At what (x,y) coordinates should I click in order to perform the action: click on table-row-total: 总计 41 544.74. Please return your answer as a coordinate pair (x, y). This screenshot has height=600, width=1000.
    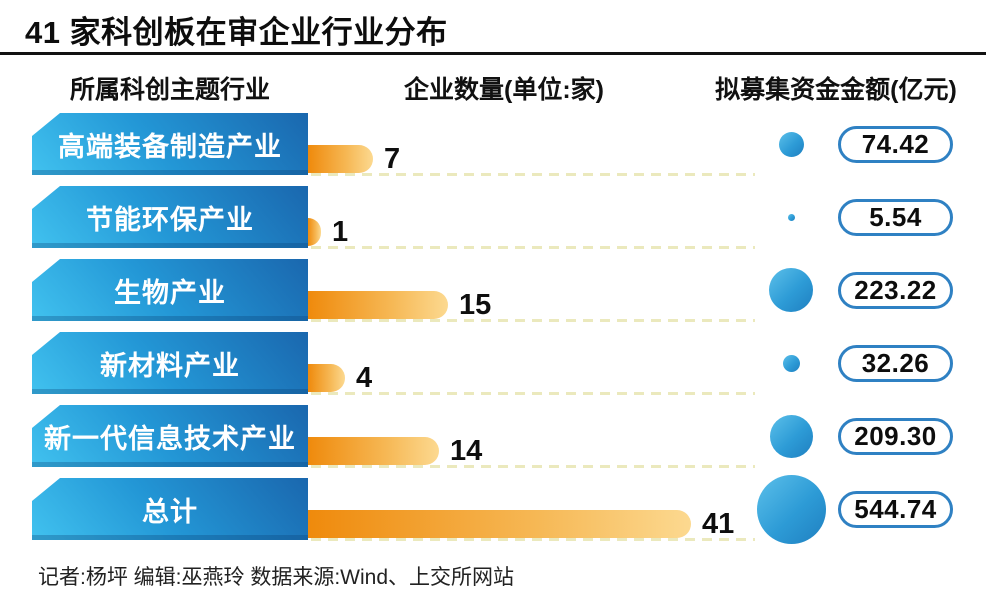
    Looking at the image, I should click on (500, 512).